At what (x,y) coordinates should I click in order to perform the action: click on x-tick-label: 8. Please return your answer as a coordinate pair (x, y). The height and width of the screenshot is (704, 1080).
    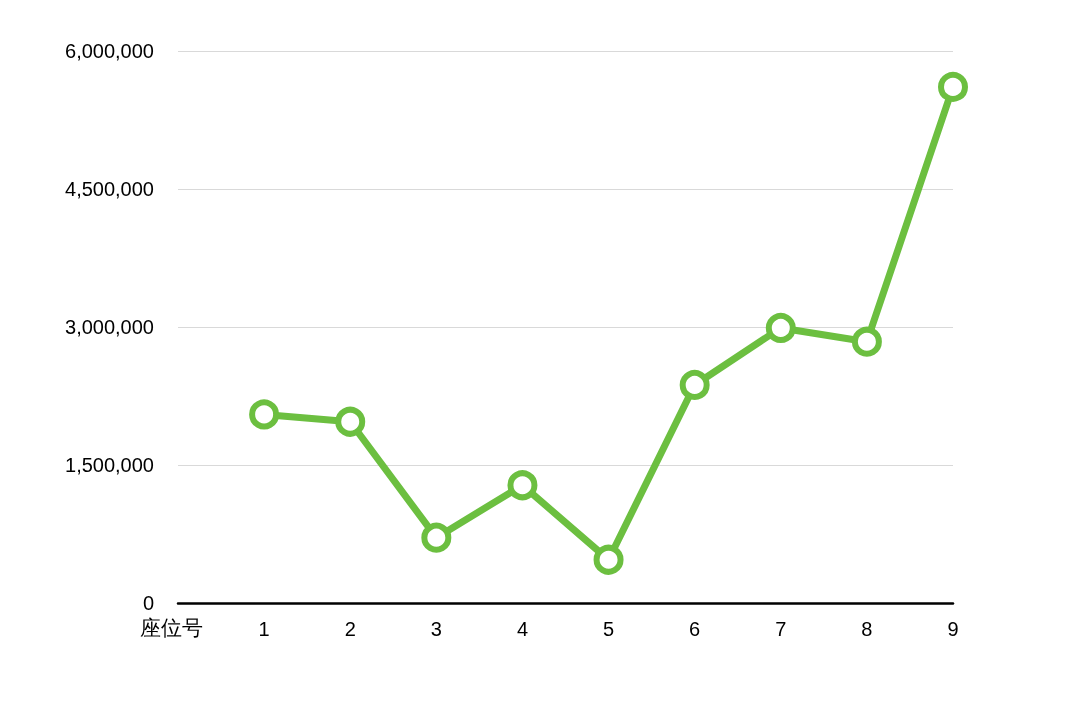
    Looking at the image, I should click on (867, 629).